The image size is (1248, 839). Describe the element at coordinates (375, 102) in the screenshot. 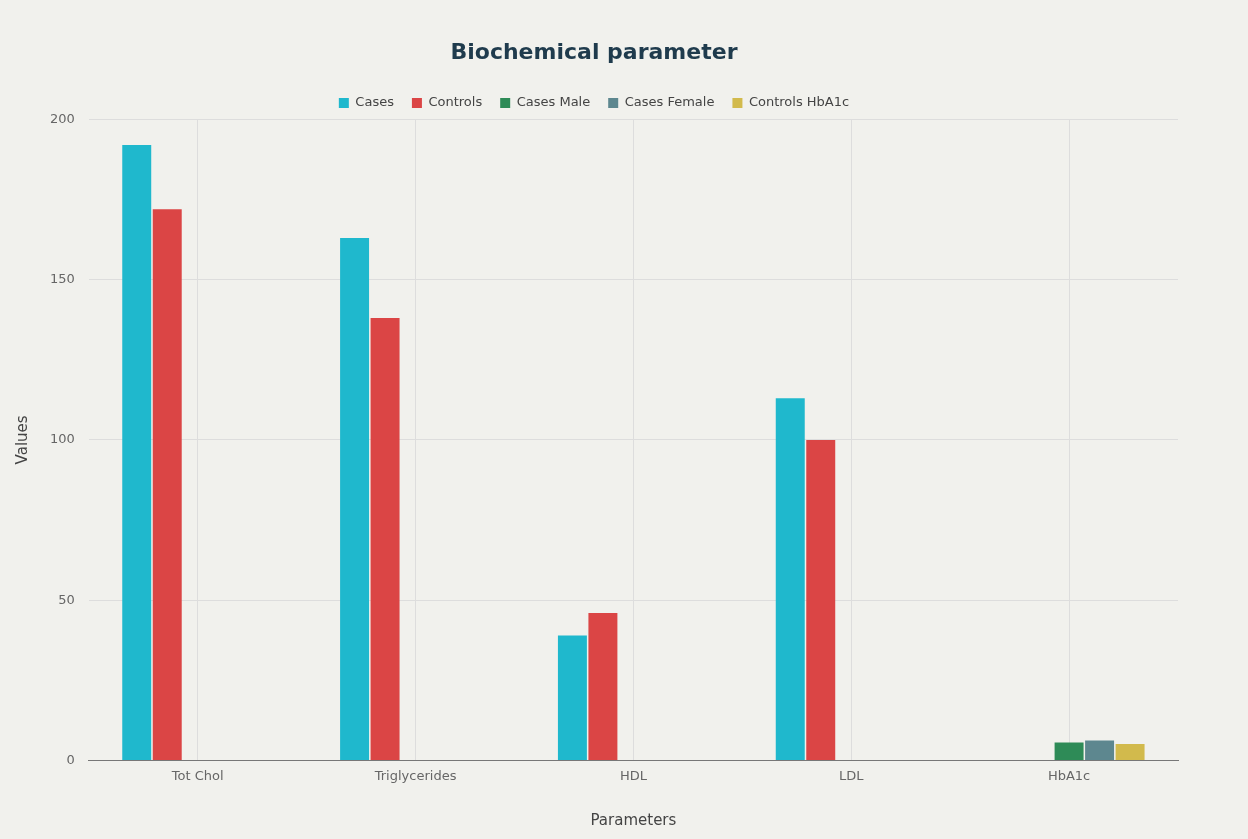

I see `legend-label: Cases` at that location.